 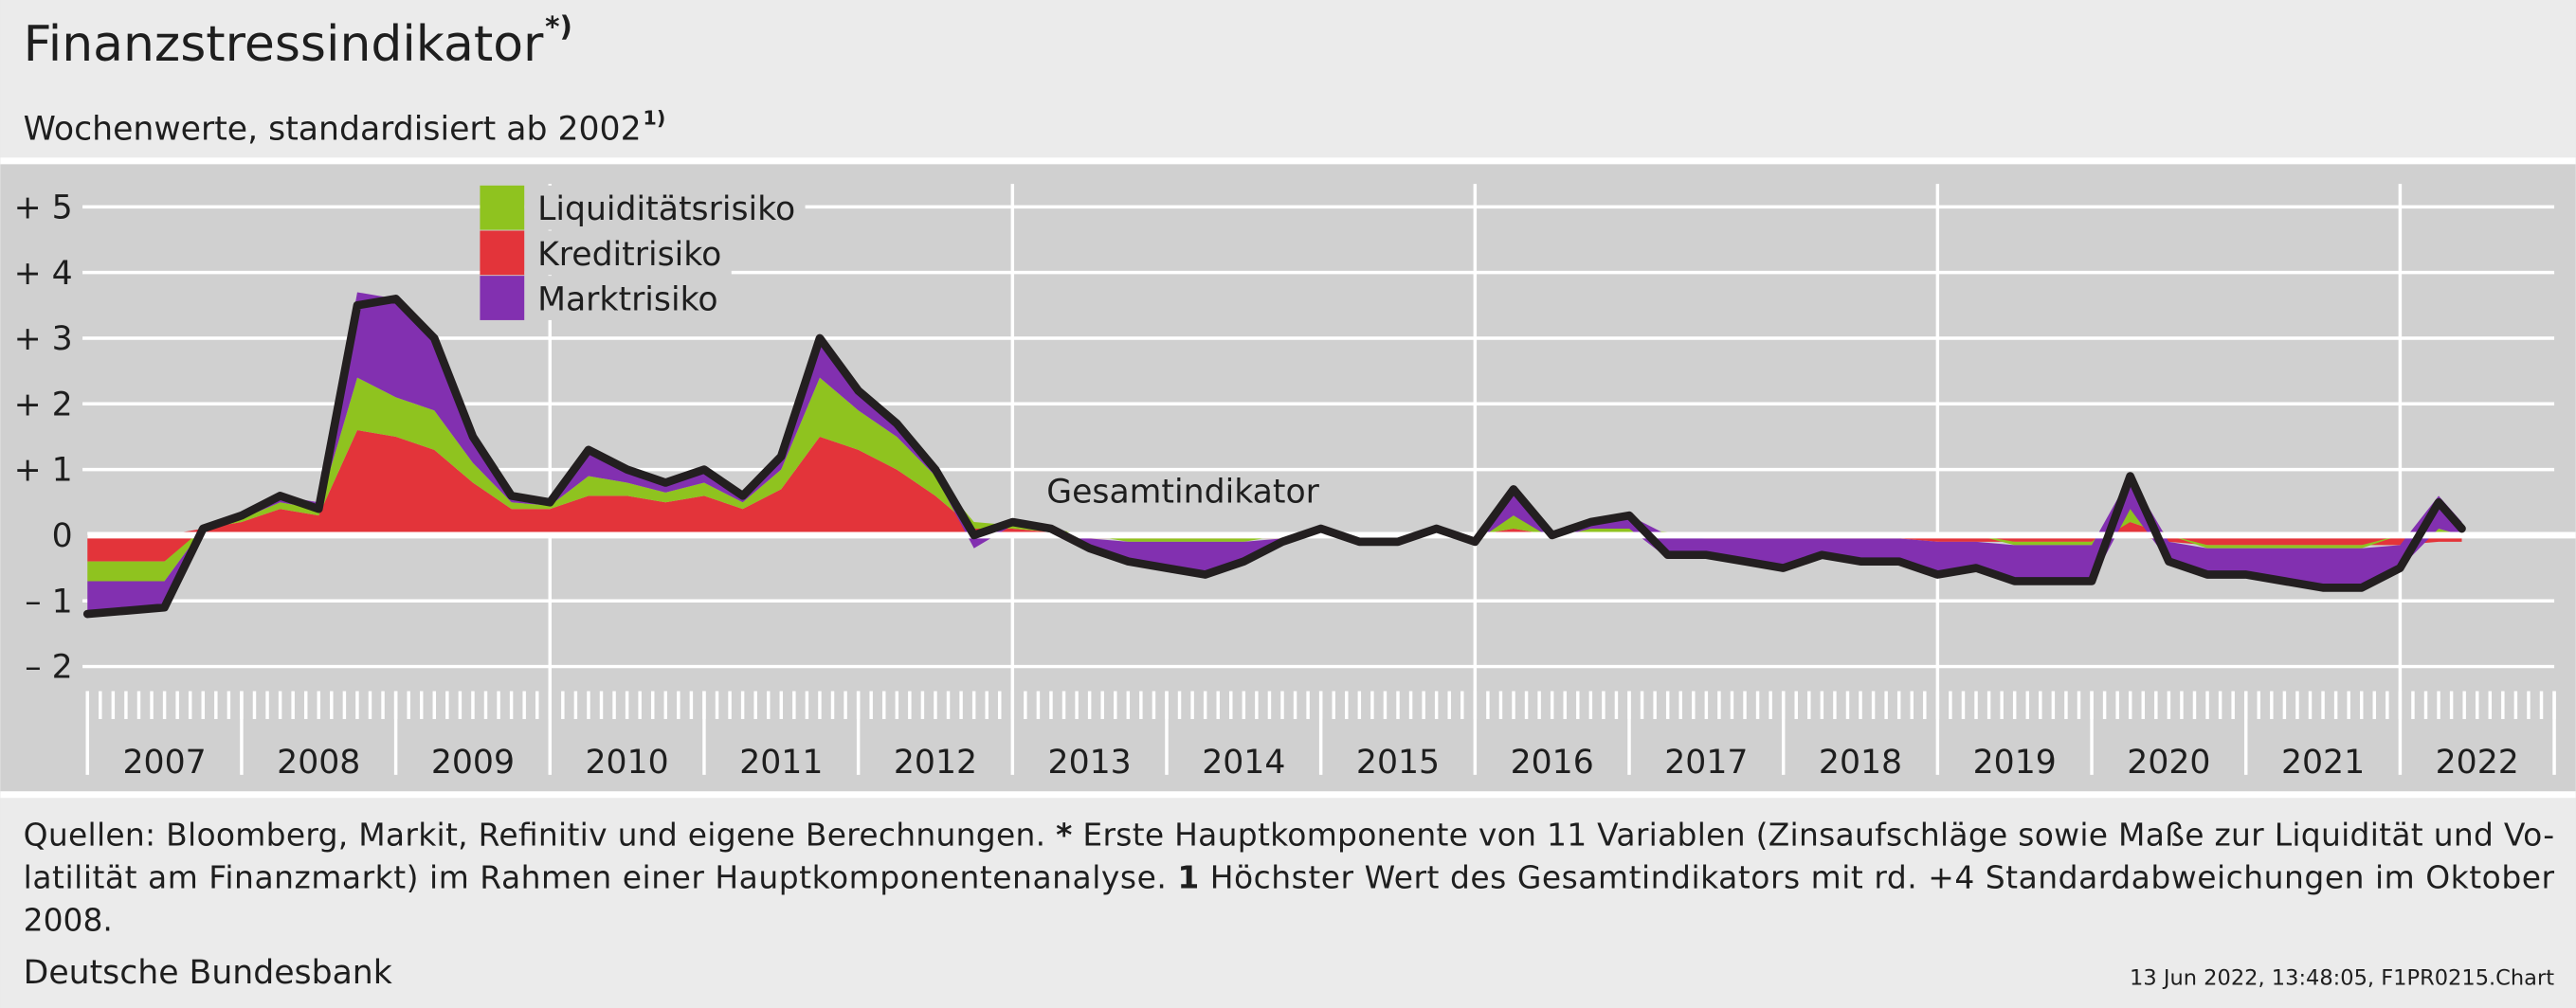 I want to click on area, so click(x=1274, y=496).